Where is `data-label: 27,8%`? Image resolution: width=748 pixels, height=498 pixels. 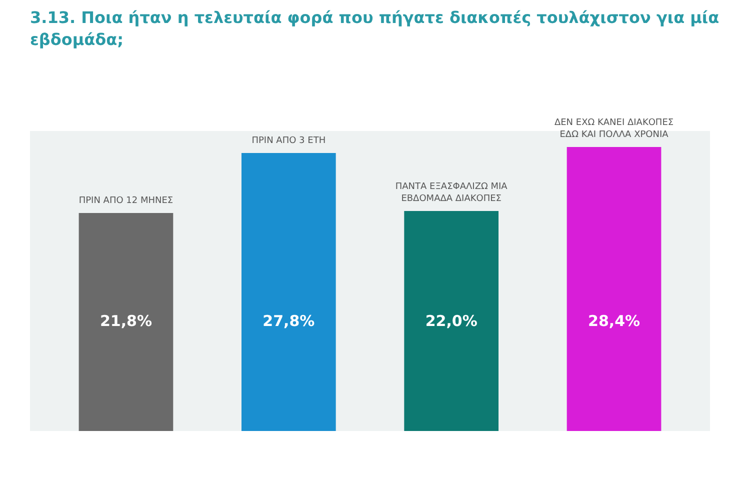 data-label: 27,8% is located at coordinates (288, 321).